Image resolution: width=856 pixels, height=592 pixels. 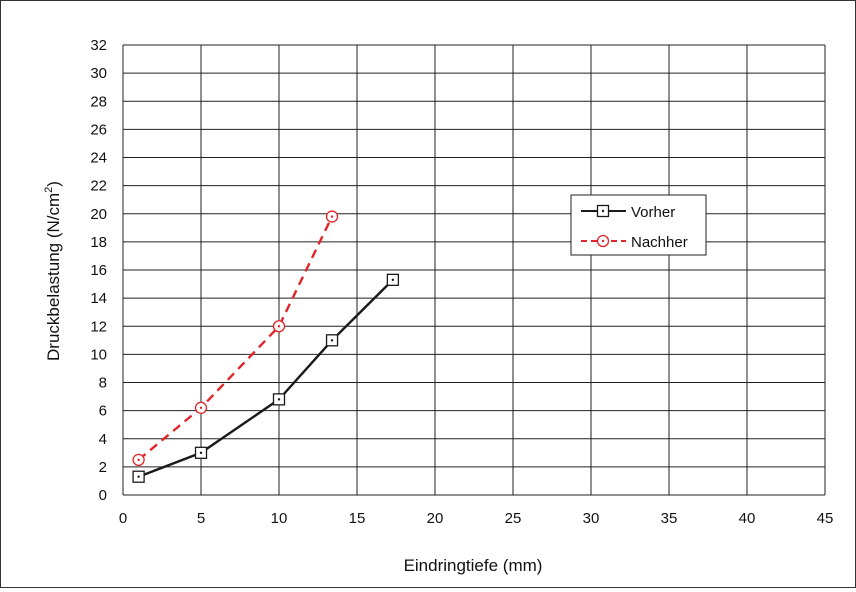 I want to click on legend-box, so click(x=638, y=225).